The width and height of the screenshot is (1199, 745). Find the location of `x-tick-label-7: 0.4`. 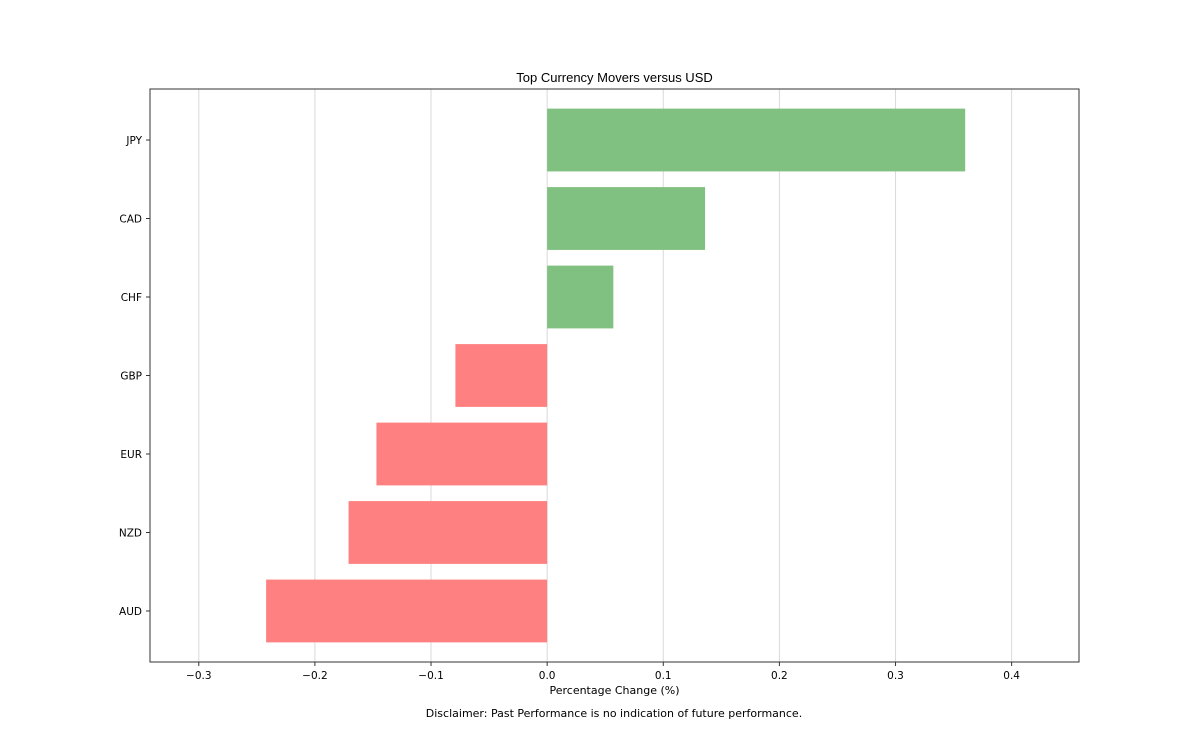

x-tick-label-7: 0.4 is located at coordinates (1011, 676).